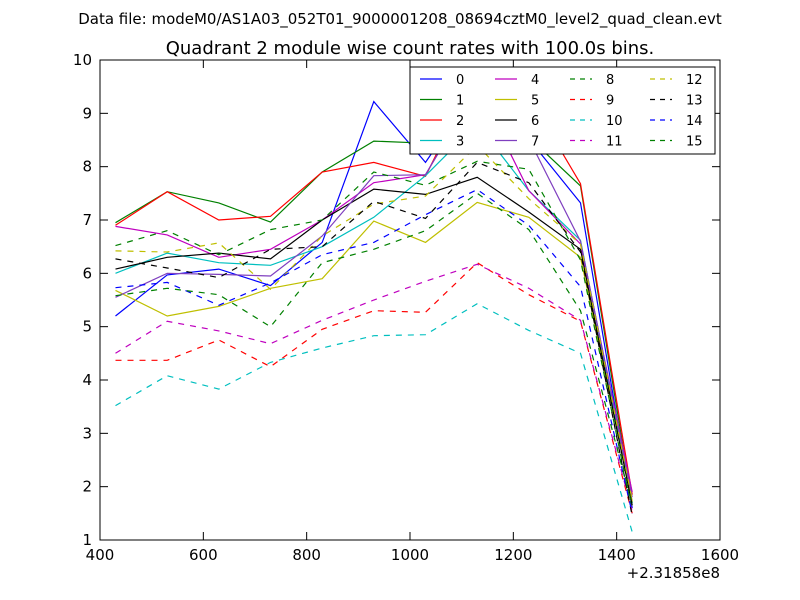  What do you see at coordinates (617, 555) in the screenshot?
I see `x-tick-label: 1400` at bounding box center [617, 555].